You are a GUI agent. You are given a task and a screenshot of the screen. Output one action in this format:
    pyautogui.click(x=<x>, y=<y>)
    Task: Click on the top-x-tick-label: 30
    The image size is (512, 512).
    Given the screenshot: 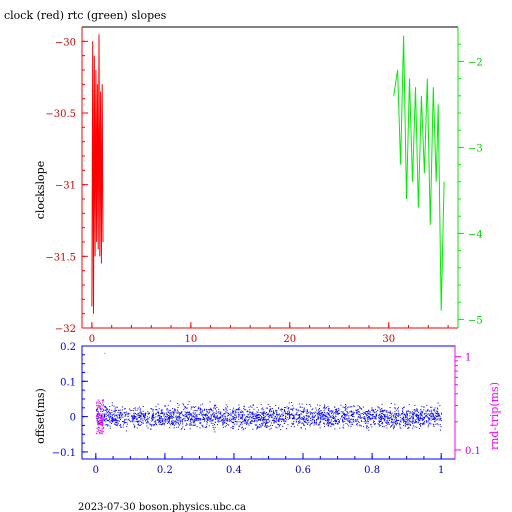 What is the action you would take?
    pyautogui.click(x=388, y=339)
    